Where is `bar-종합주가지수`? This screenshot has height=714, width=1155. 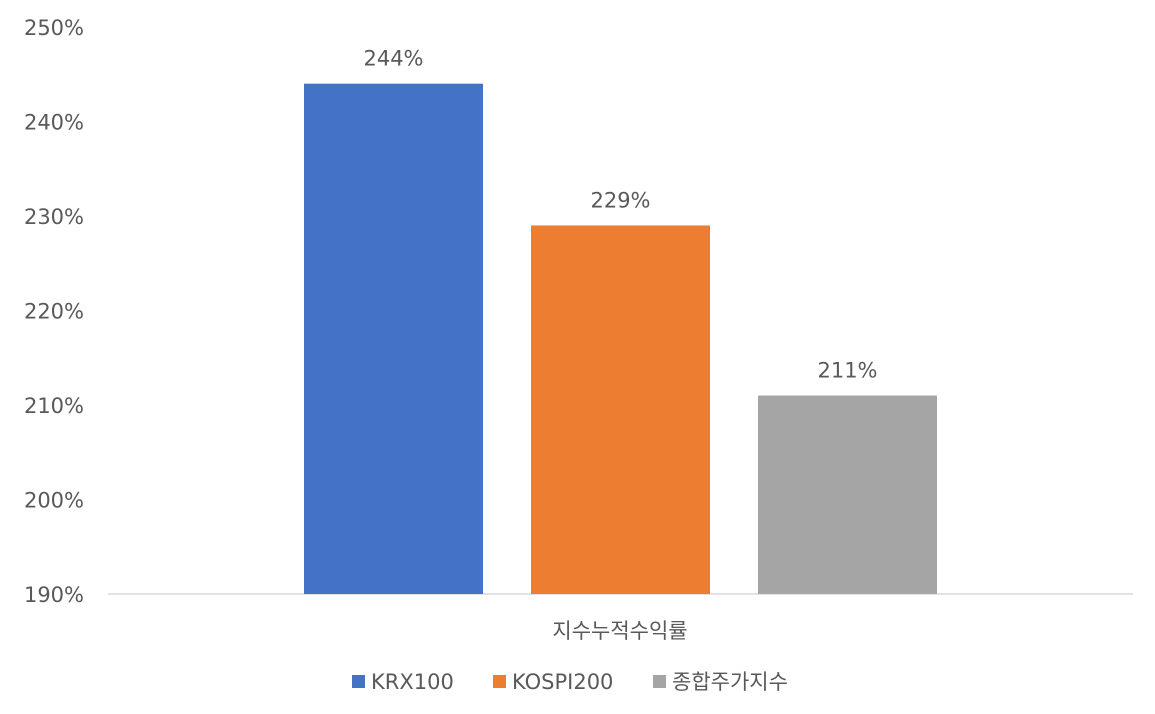
bar-종합주가지수 is located at coordinates (847, 494).